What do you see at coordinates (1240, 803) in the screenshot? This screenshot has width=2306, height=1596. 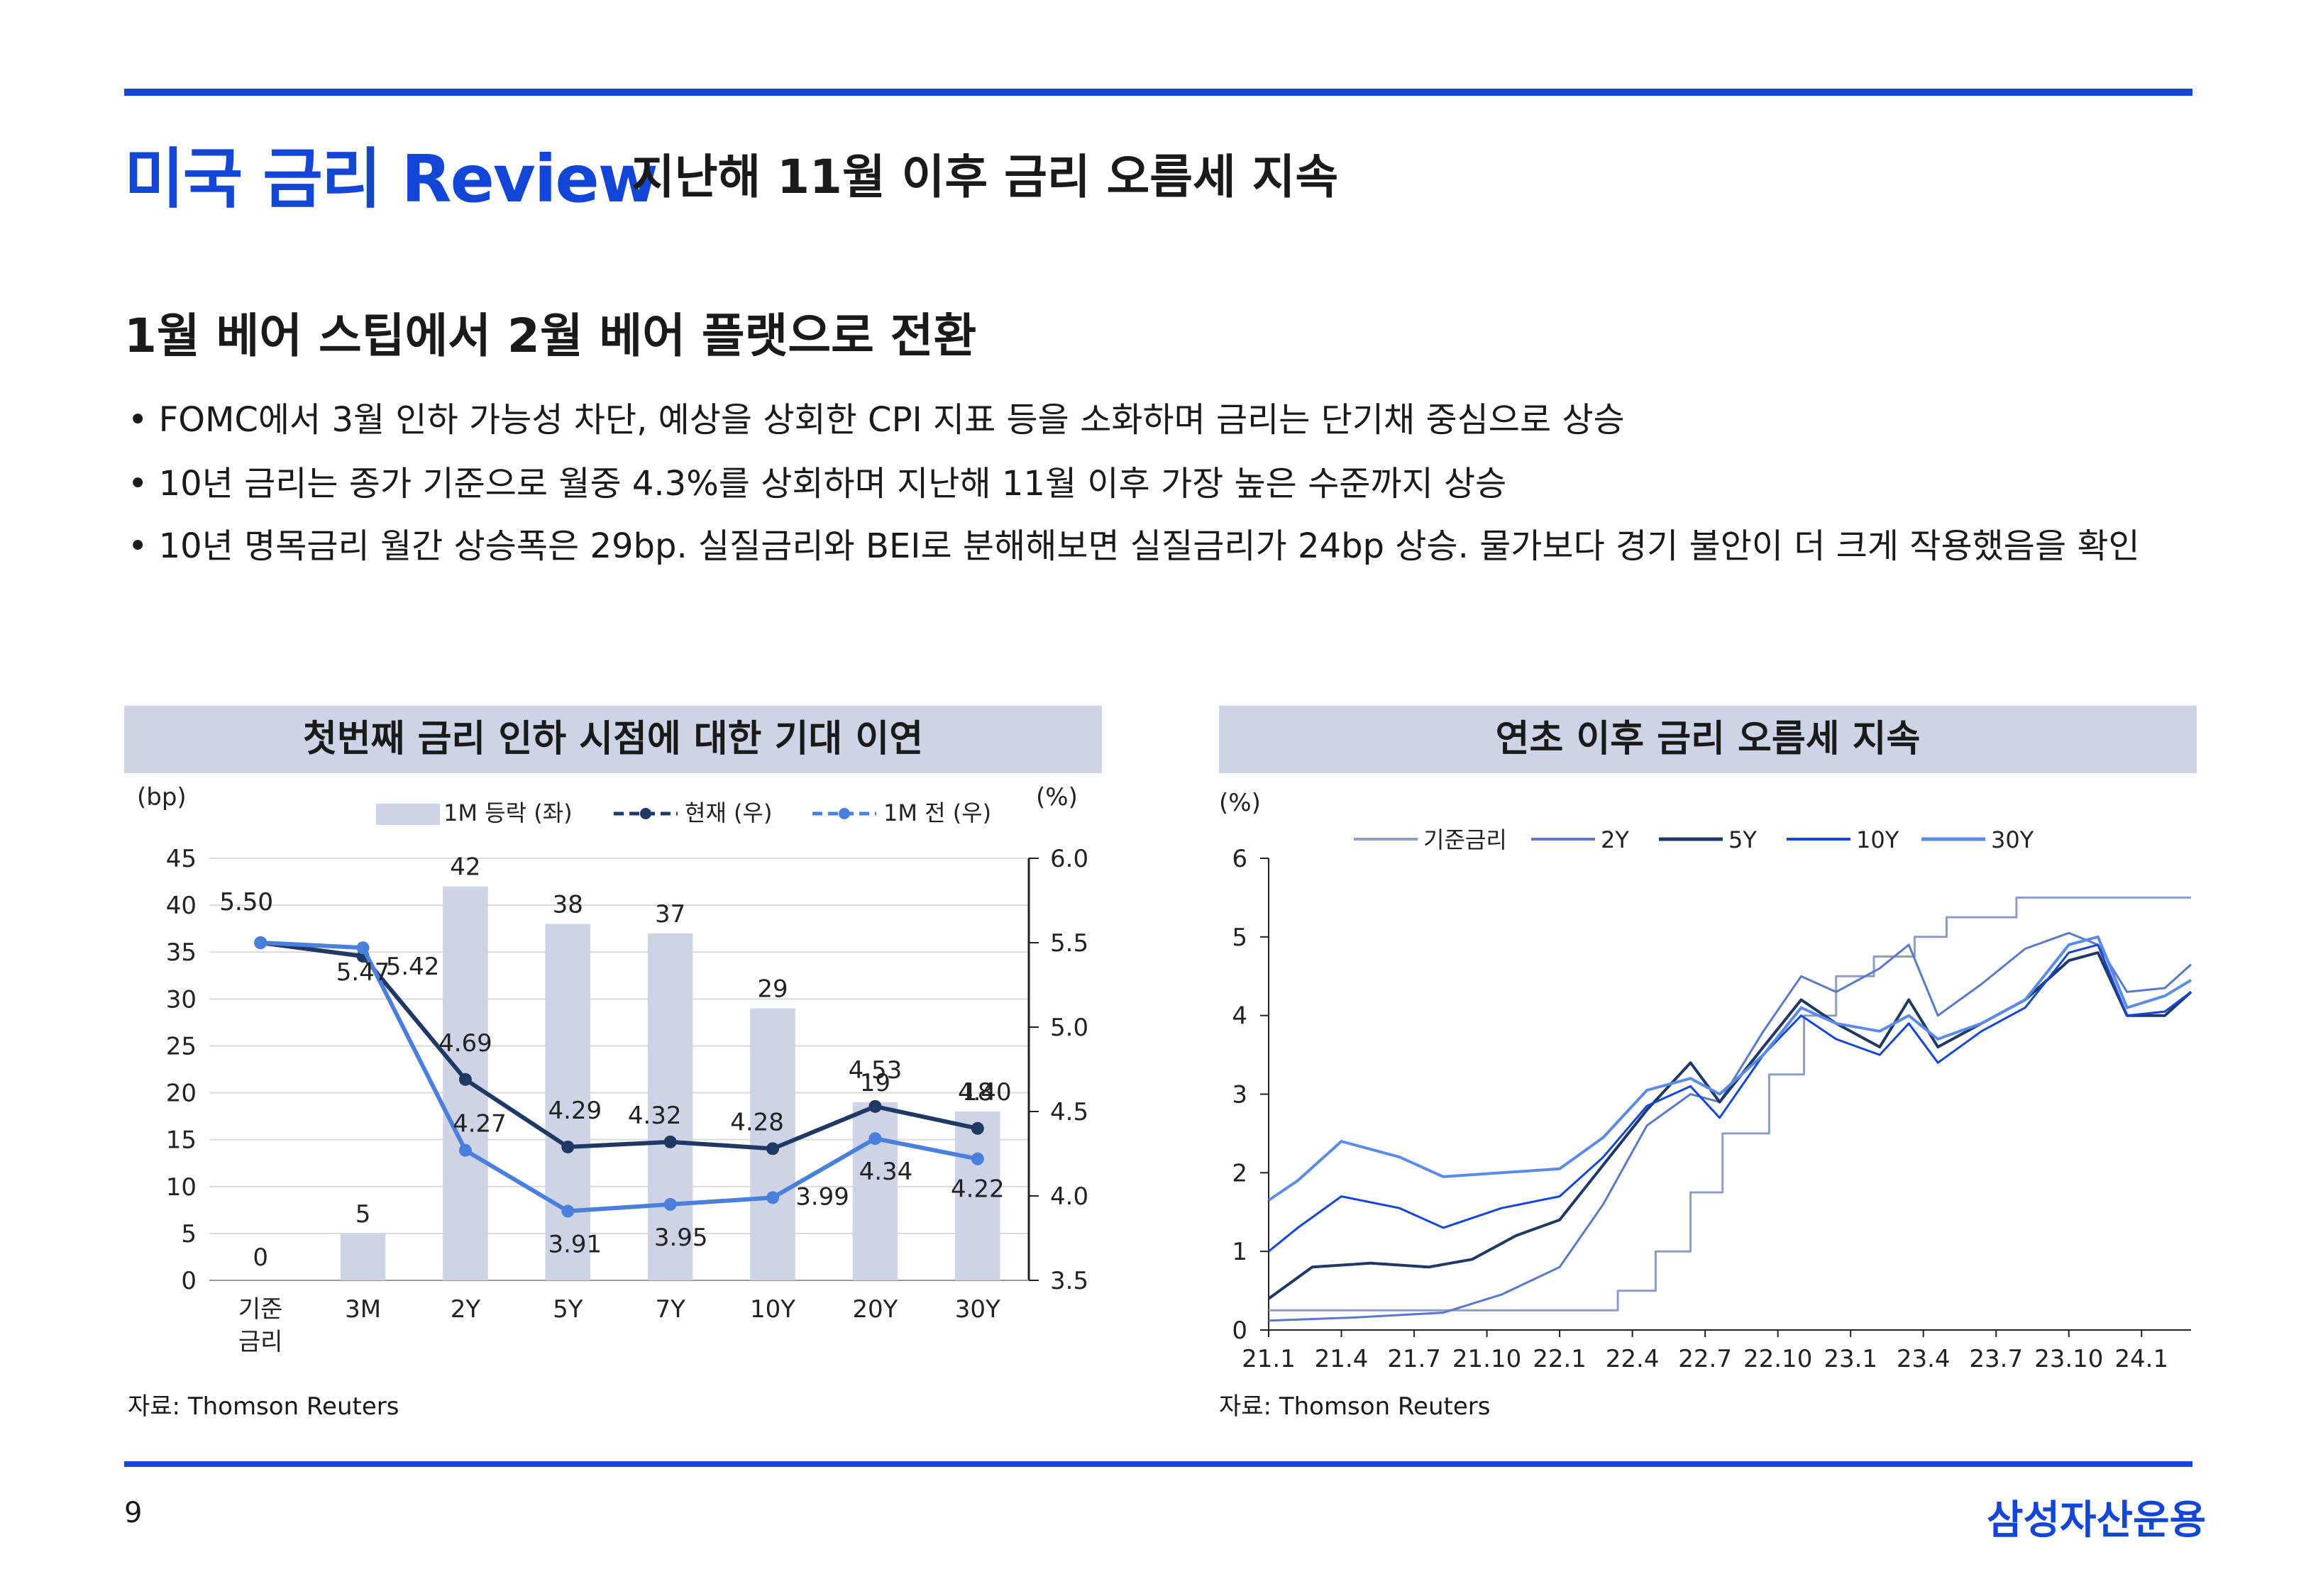 I see `y-axis-unit: (%)` at bounding box center [1240, 803].